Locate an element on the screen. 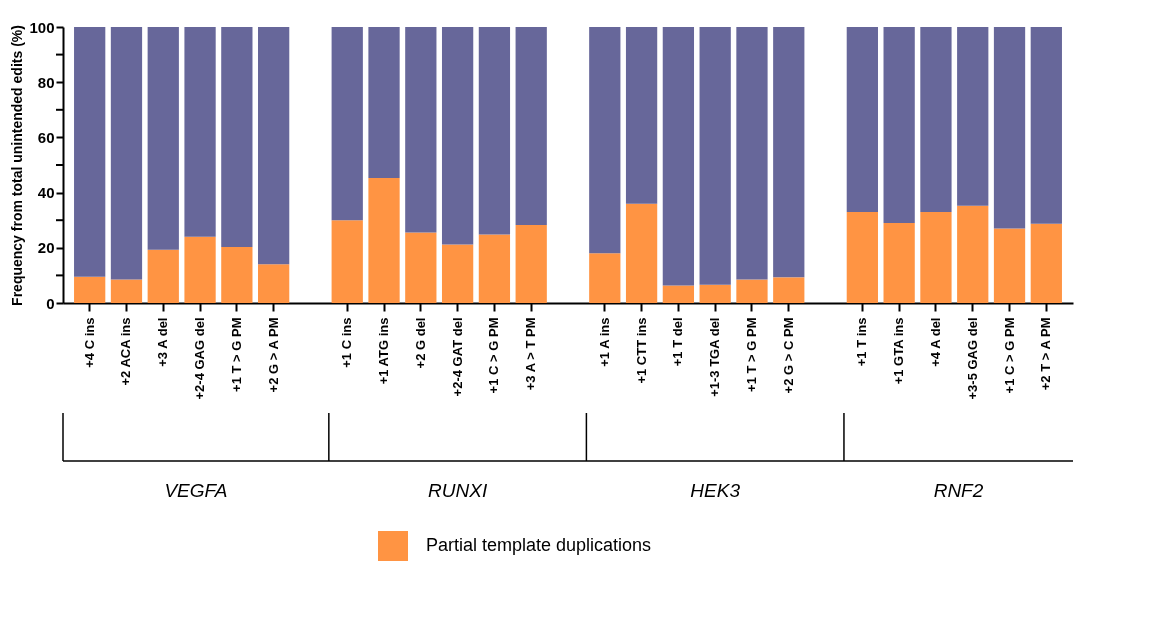  y-axis-title: Frequency from total unintended edits (%) is located at coordinates (17, 165).